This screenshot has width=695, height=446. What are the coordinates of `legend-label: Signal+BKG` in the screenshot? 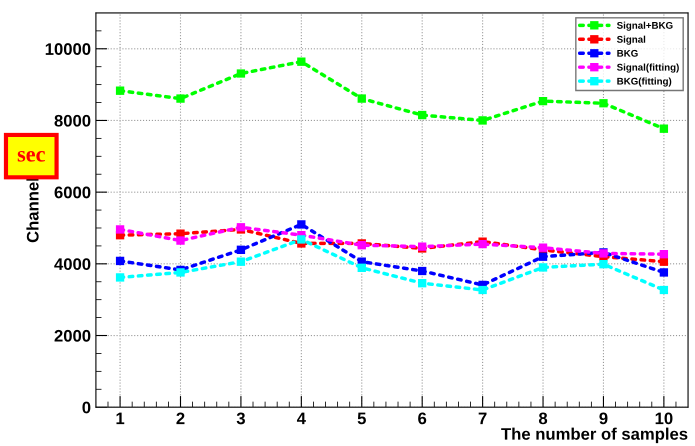 It's located at (644, 26).